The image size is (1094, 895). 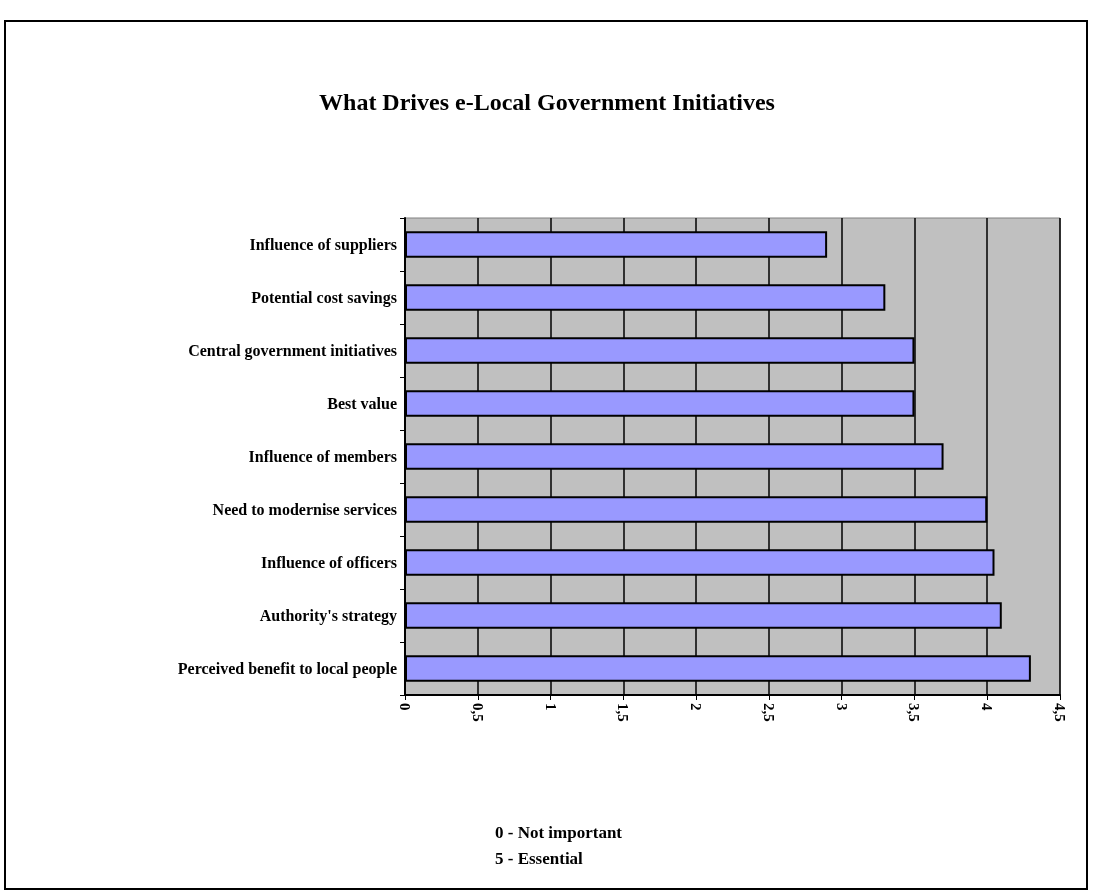 What do you see at coordinates (304, 509) in the screenshot?
I see `y-tick-label: Need to modernise services` at bounding box center [304, 509].